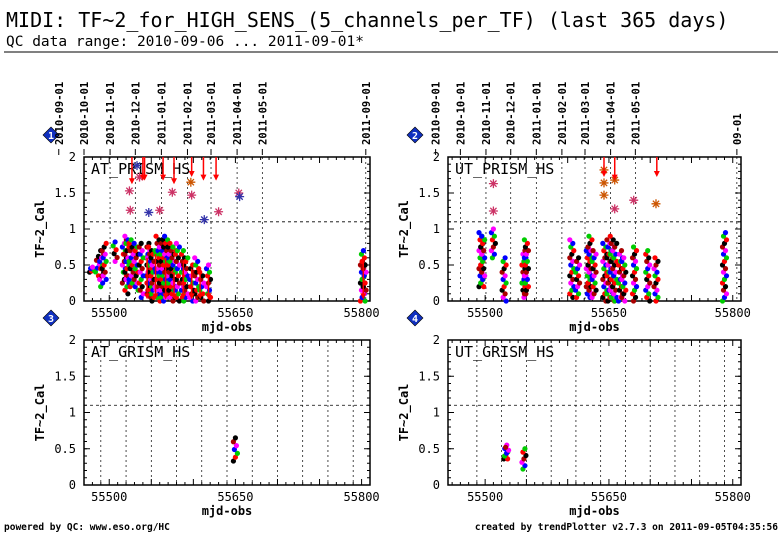 The width and height of the screenshot is (782, 547). Describe the element at coordinates (603, 174) in the screenshot. I see `overflow-arrow` at that location.